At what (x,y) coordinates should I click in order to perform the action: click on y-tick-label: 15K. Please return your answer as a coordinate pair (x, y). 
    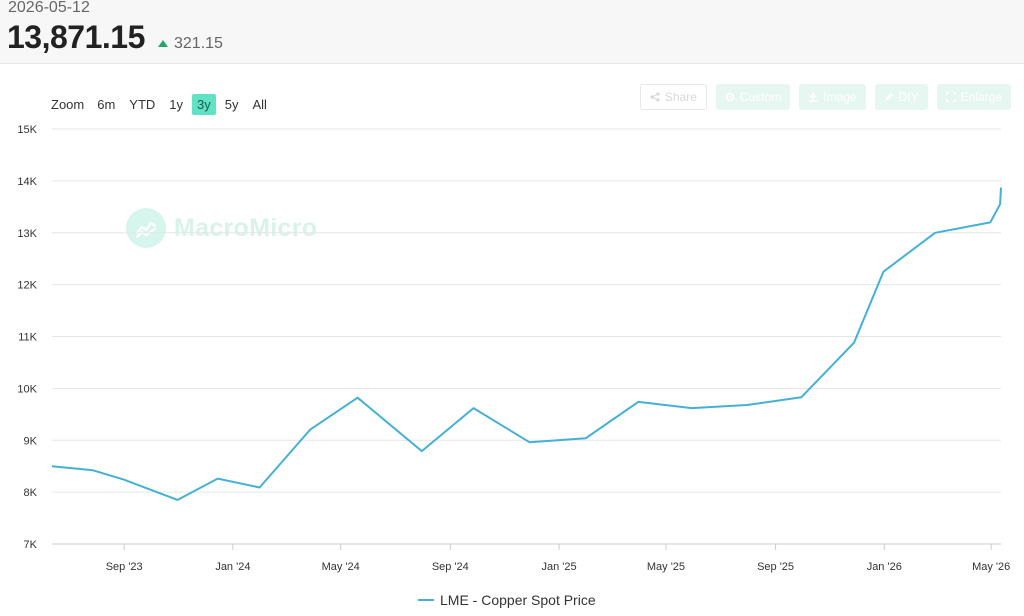
    Looking at the image, I should click on (27, 130).